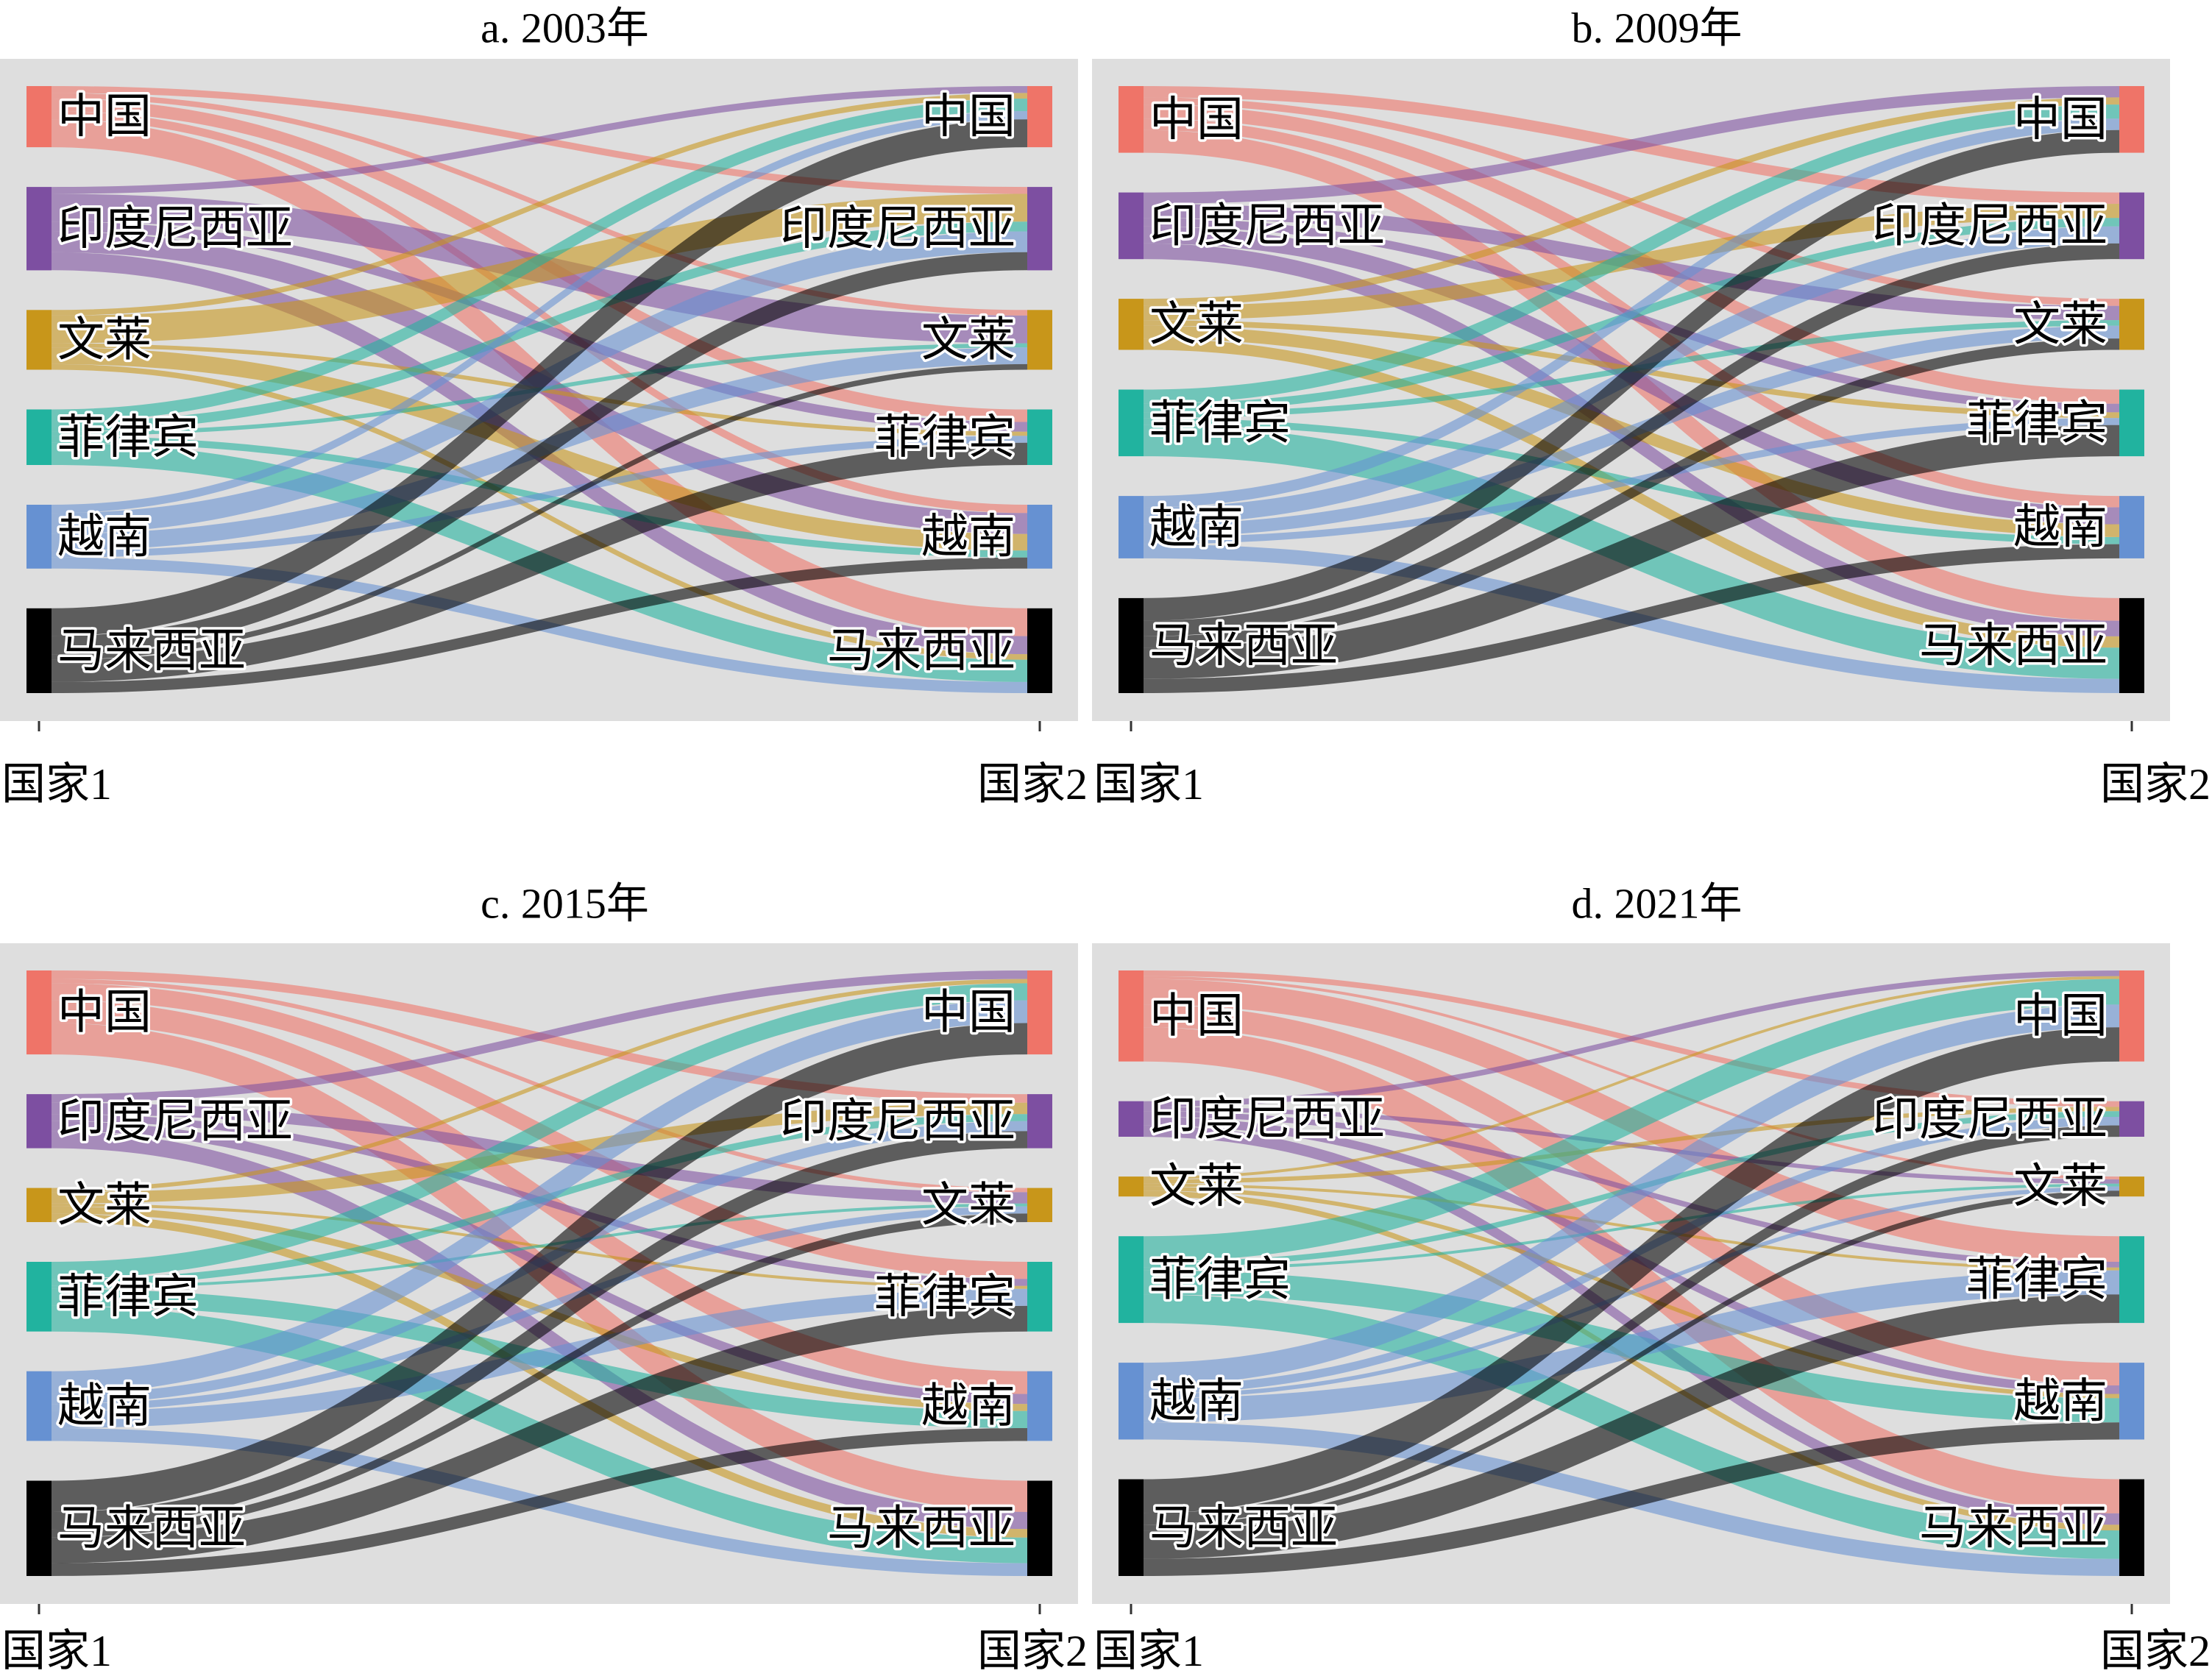 The height and width of the screenshot is (1679, 2212). I want to click on flow-indonesia-to-china, so click(1632, 1038).